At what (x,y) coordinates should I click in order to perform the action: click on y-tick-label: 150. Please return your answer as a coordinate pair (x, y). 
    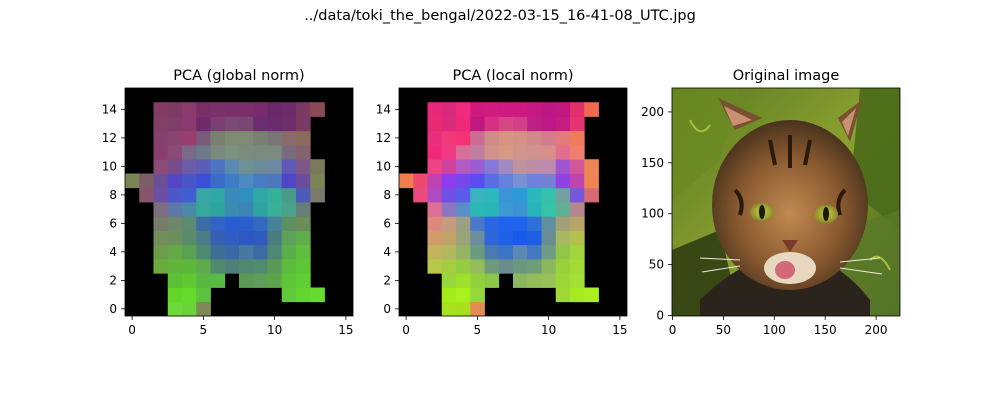
    Looking at the image, I should click on (652, 163).